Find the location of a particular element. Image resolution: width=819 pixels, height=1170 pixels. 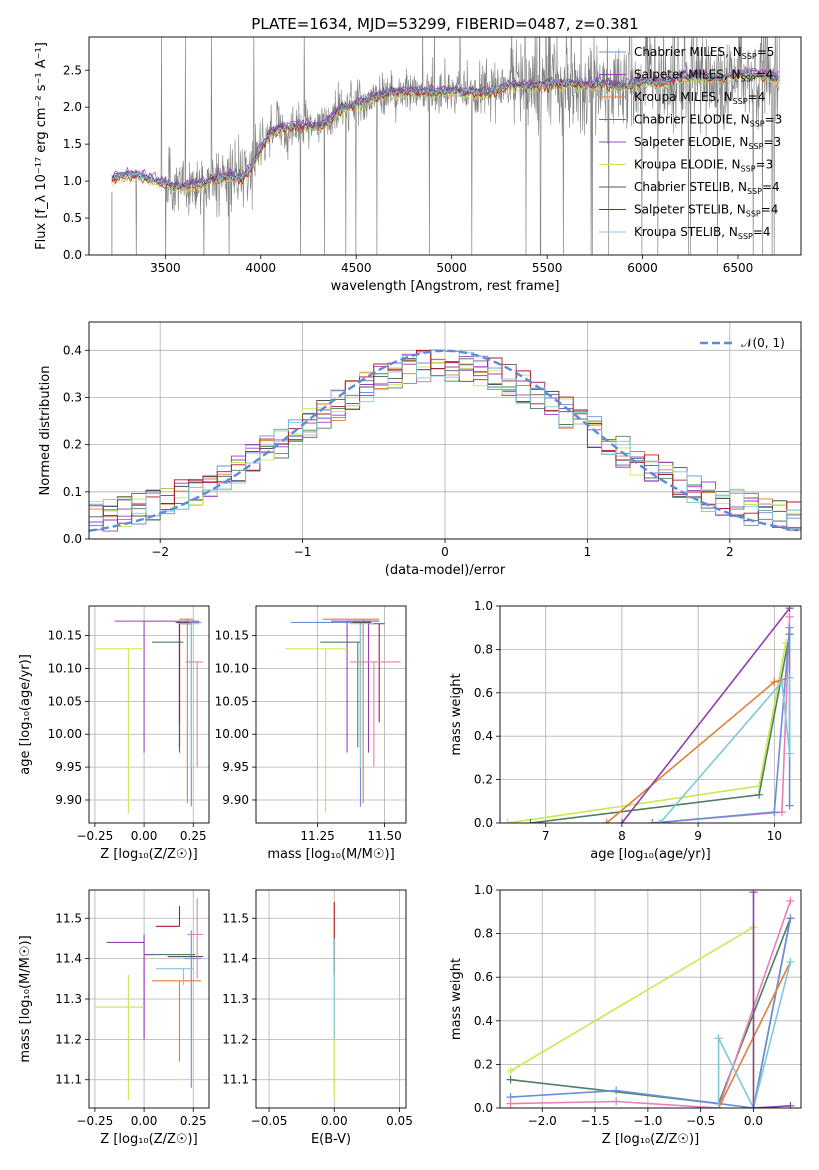

x-axis-label: (data-model)/error is located at coordinates (445, 570).